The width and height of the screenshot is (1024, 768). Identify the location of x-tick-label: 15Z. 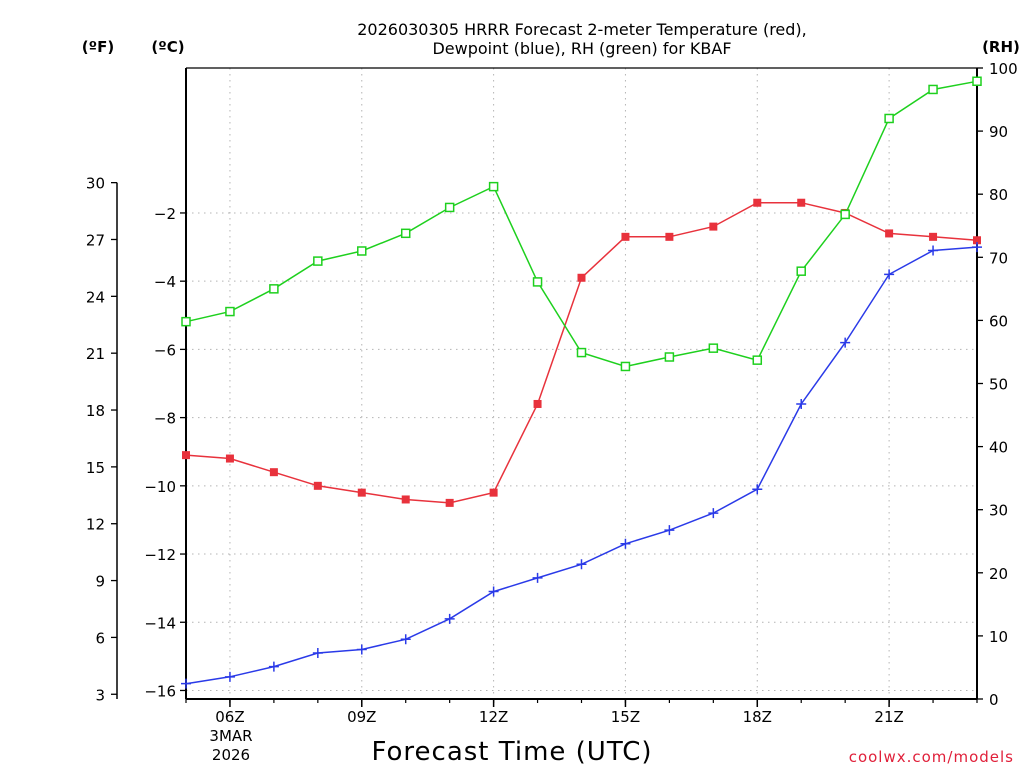
(625, 717).